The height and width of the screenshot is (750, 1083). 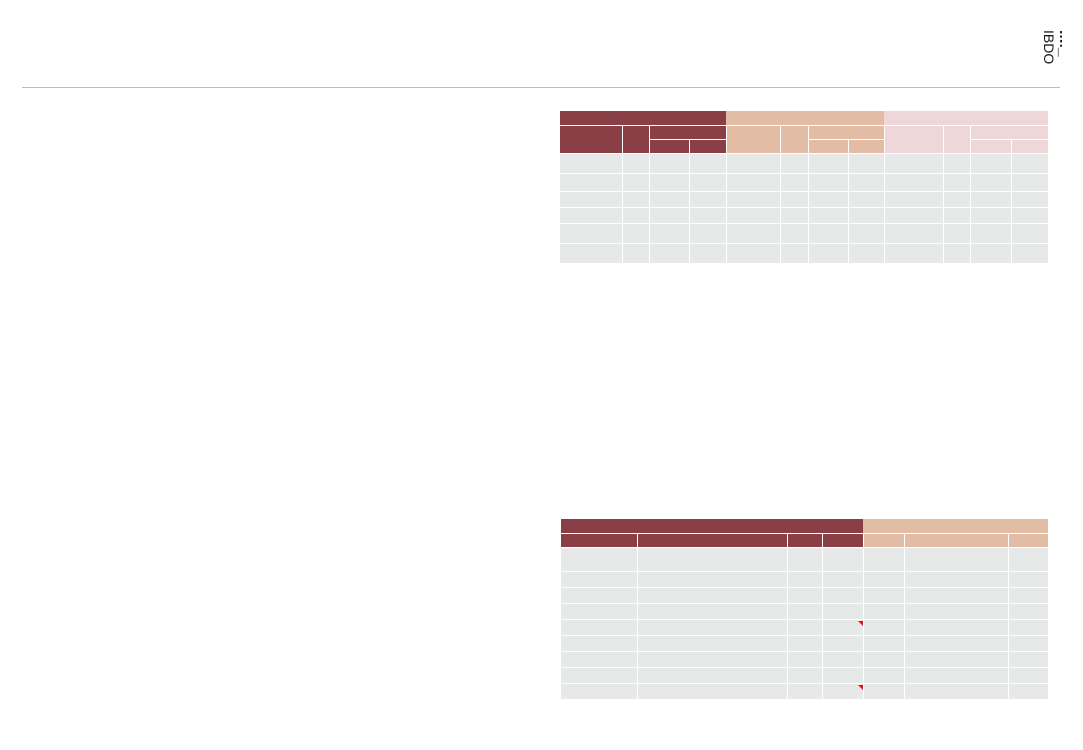 What do you see at coordinates (1049, 47) in the screenshot?
I see `svg-text: IBDO` at bounding box center [1049, 47].